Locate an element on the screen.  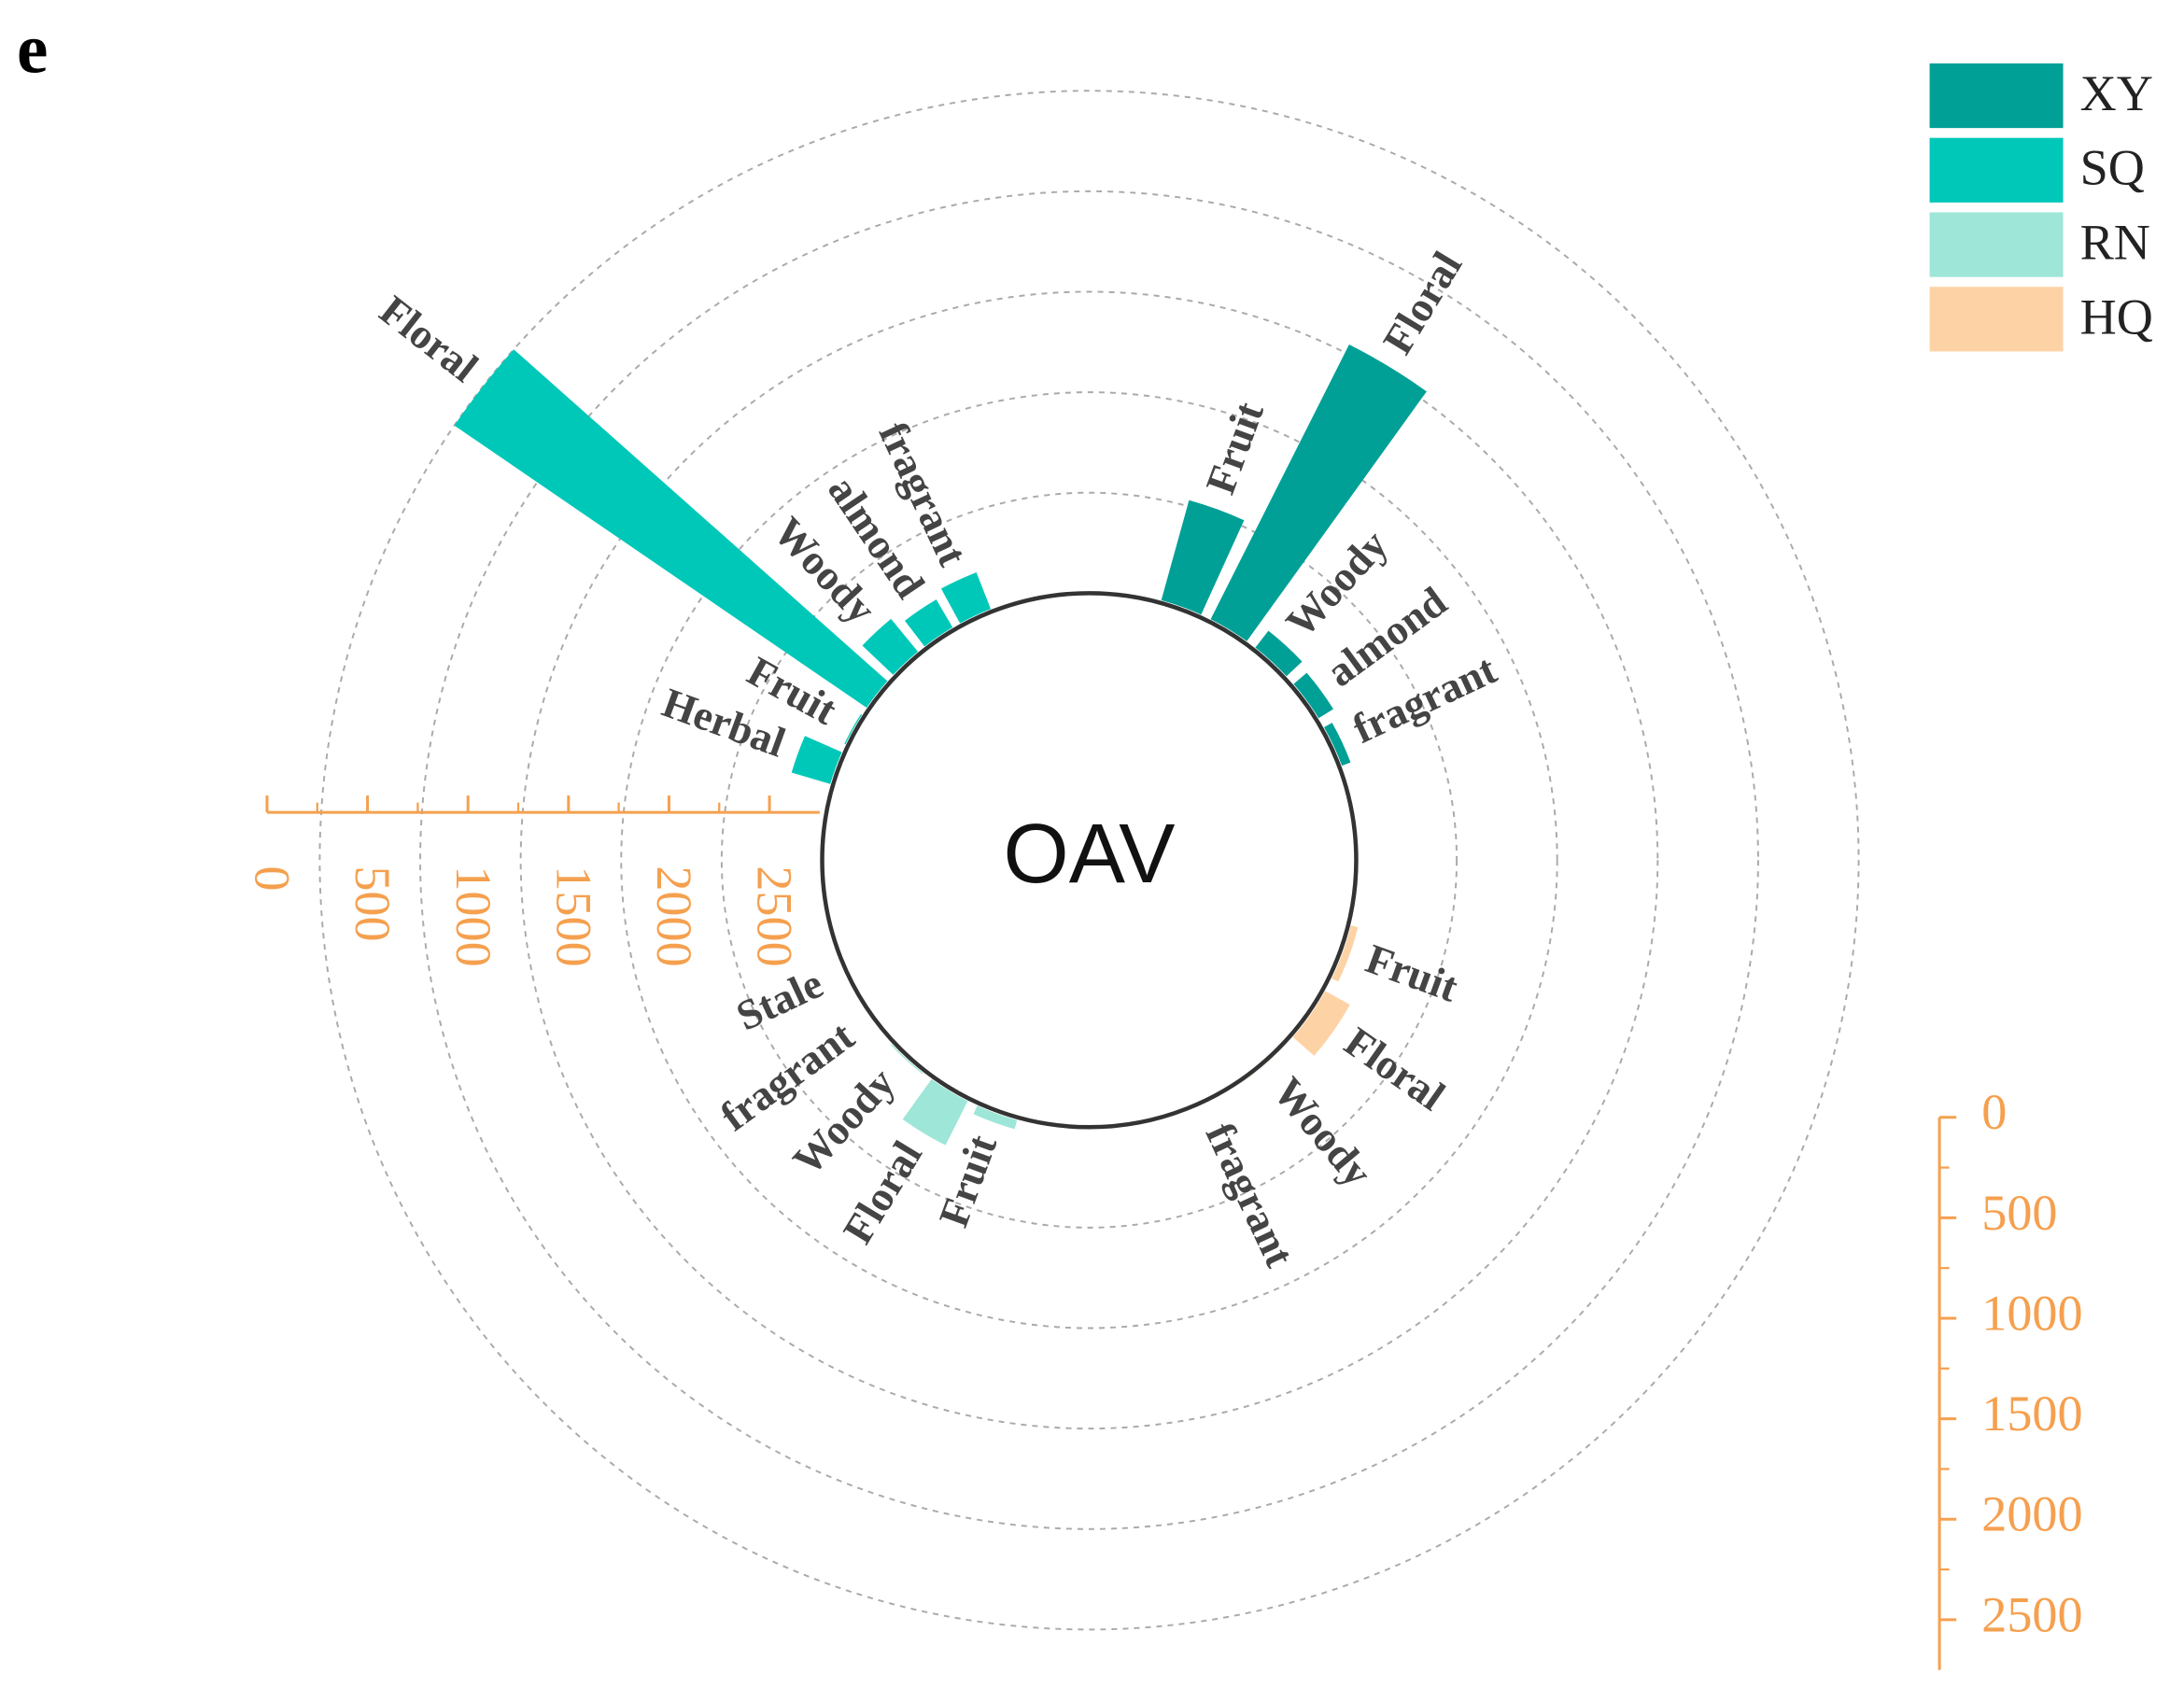
bar-label: fragrant is located at coordinates (1250, 1194).